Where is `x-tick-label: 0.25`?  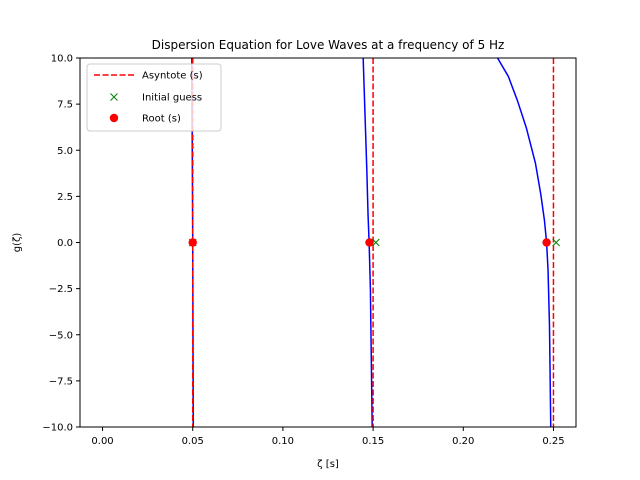 x-tick-label: 0.25 is located at coordinates (553, 441).